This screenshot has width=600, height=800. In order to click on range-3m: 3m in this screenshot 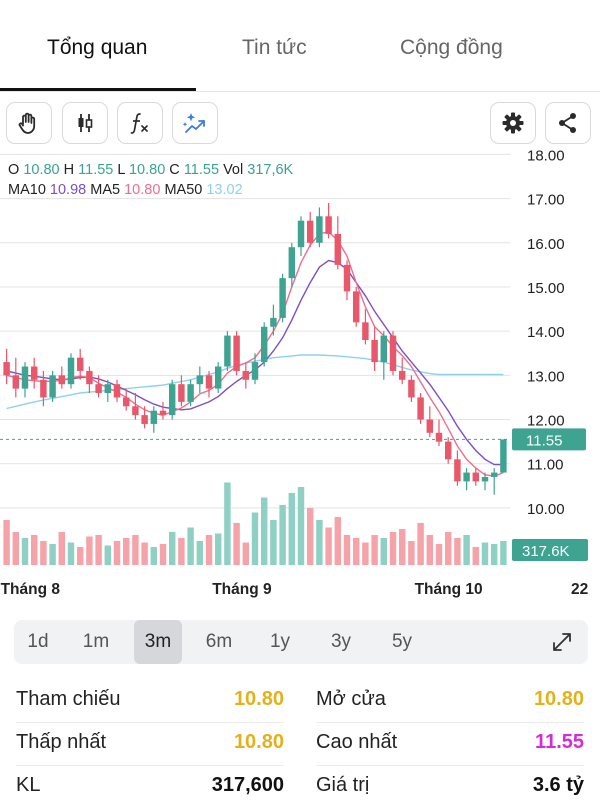, I will do `click(158, 642)`.